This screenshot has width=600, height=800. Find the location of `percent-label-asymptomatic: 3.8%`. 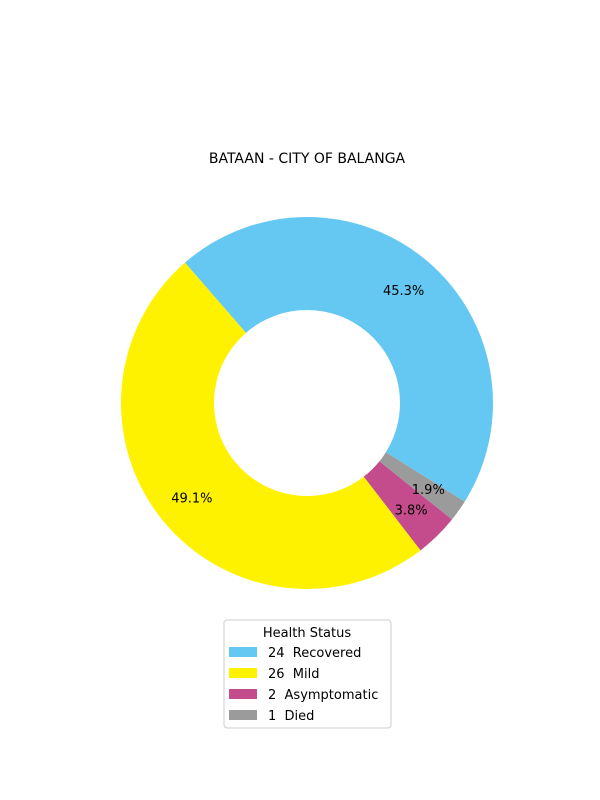

percent-label-asymptomatic: 3.8% is located at coordinates (411, 510).